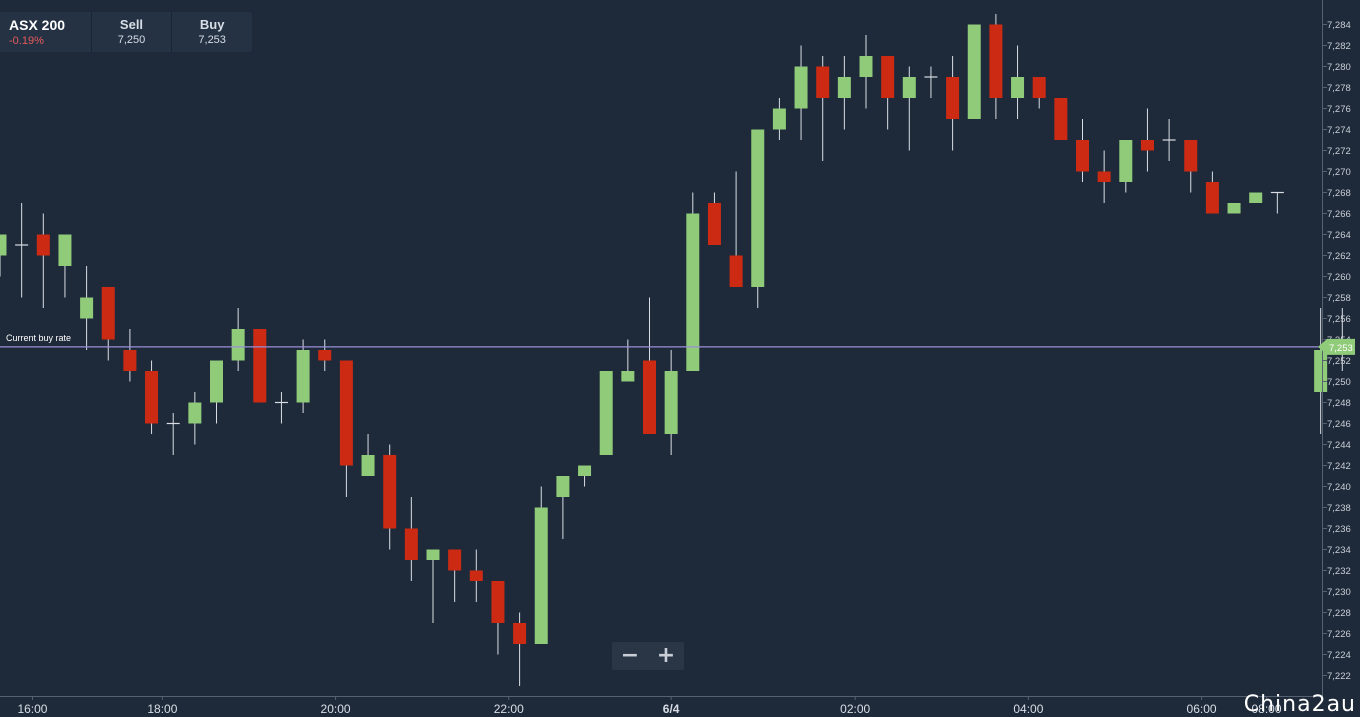  Describe the element at coordinates (131, 40) in the screenshot. I see `sell-price: 7,250` at that location.